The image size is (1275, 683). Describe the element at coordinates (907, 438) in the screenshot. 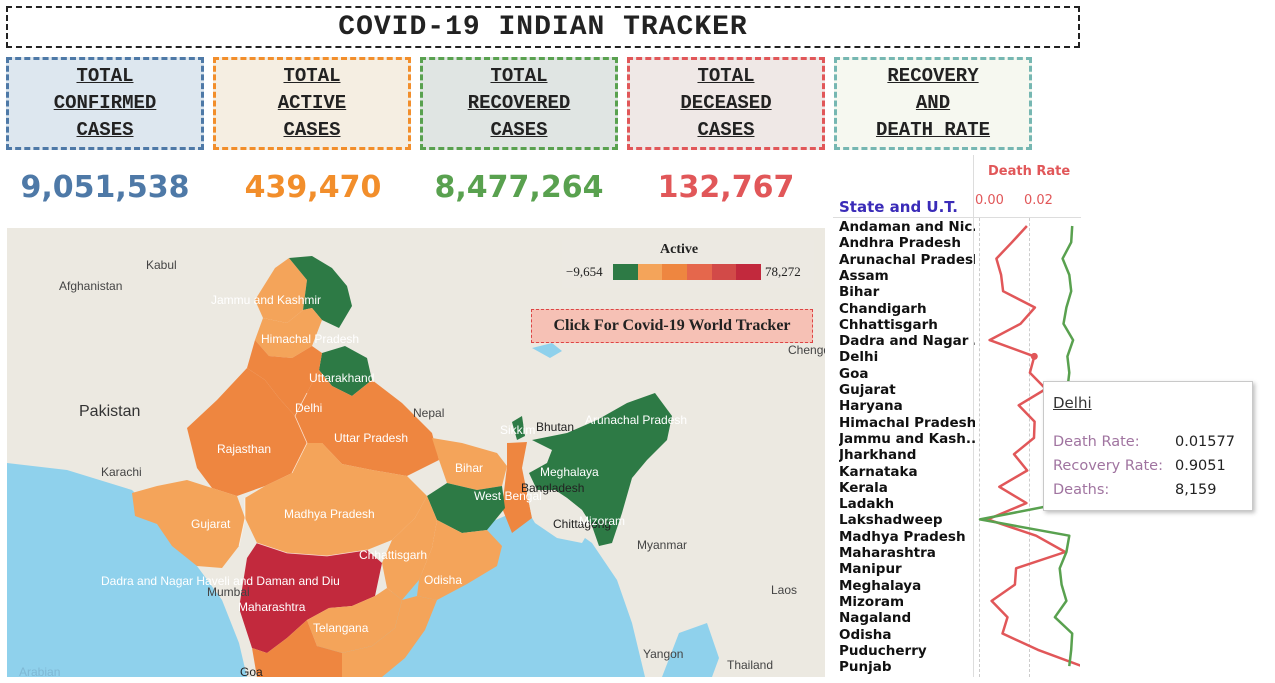

I see `state-row: Jammu and Kash..` at that location.